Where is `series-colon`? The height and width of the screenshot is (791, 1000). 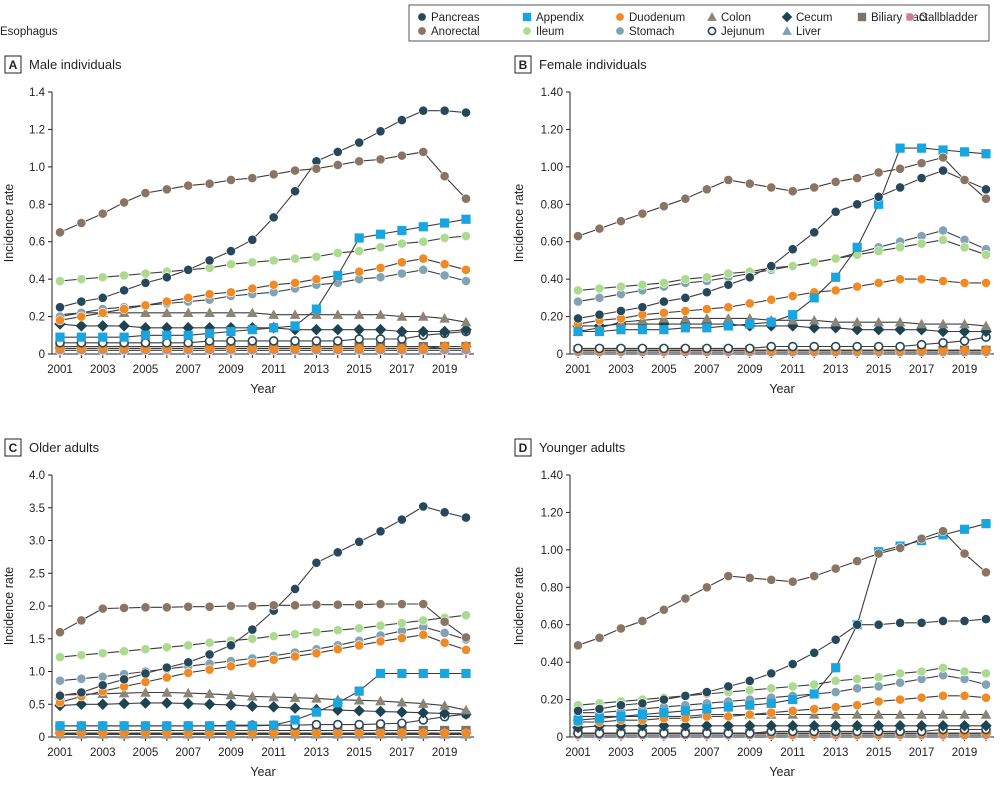
series-colon is located at coordinates (263, 701).